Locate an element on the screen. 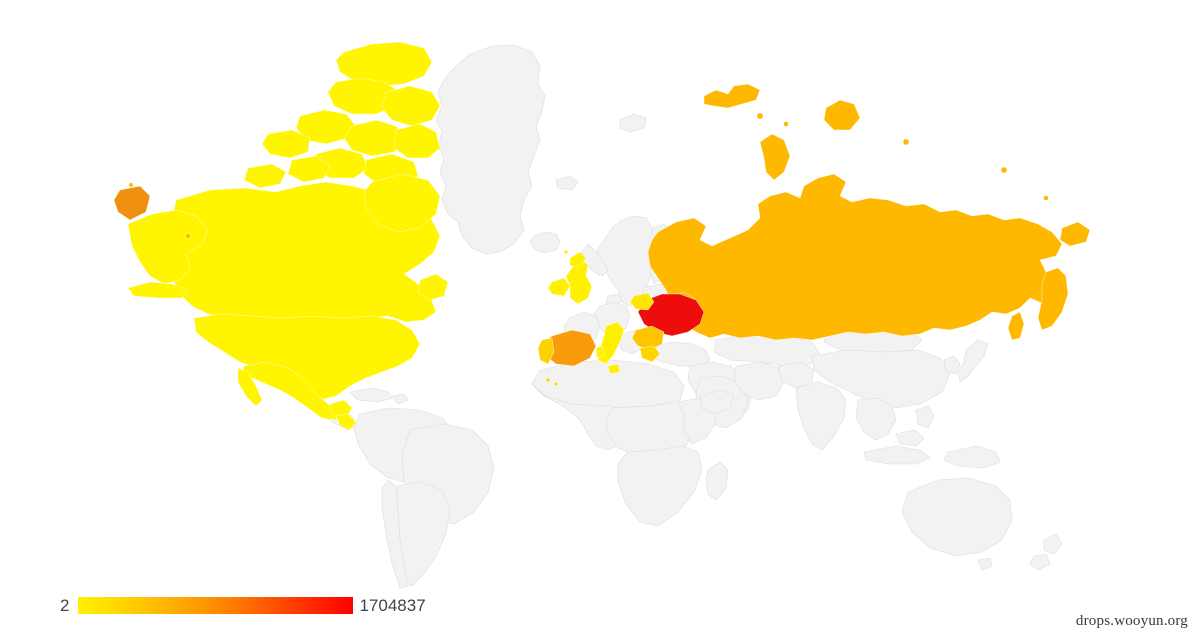 The width and height of the screenshot is (1200, 640). region-indonesia-a is located at coordinates (897, 455).